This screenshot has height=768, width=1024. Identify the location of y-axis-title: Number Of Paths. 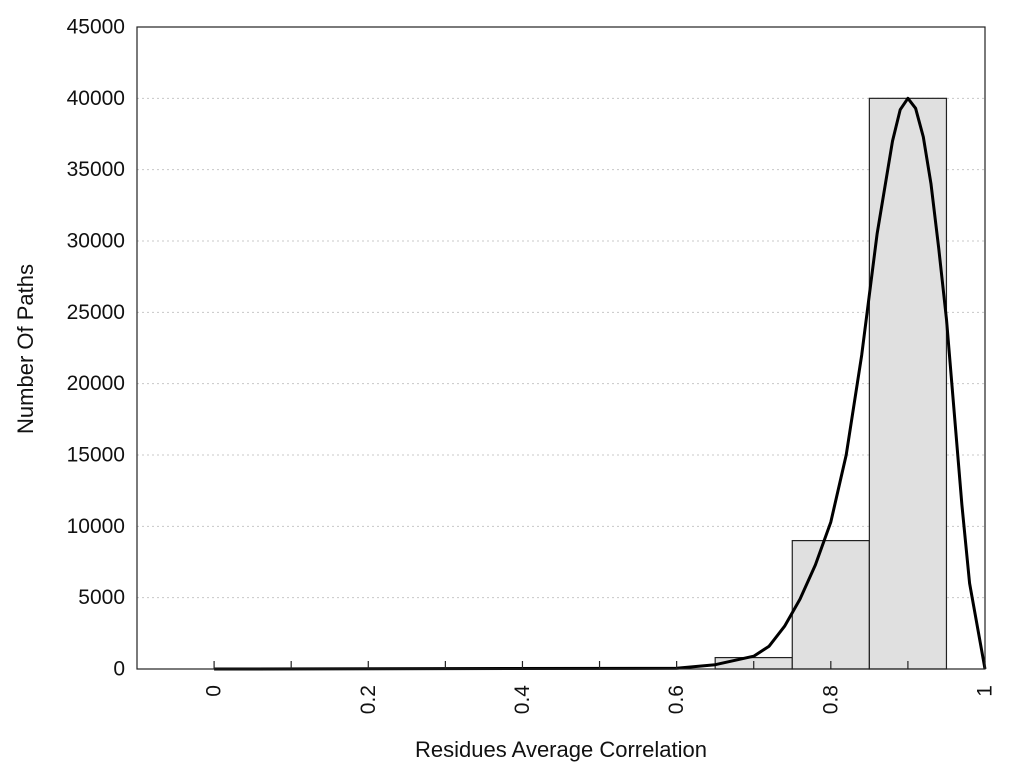
(25, 349).